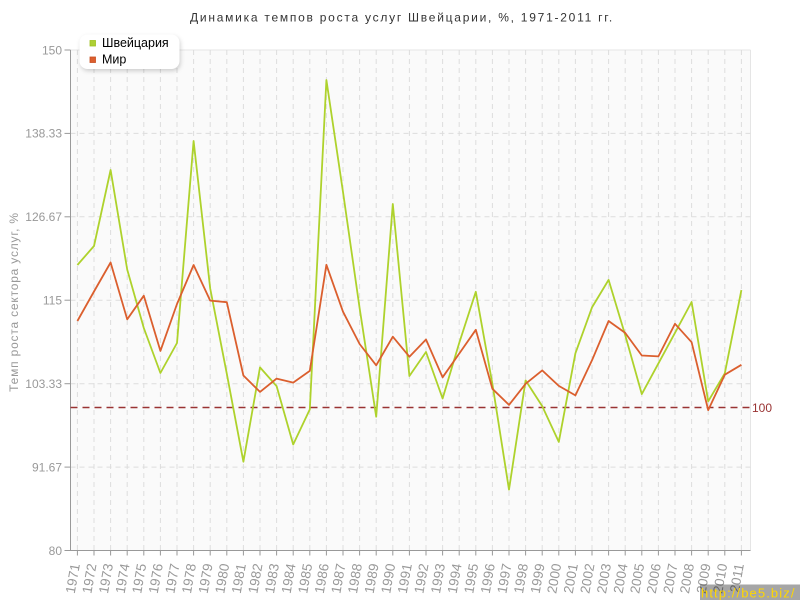 The image size is (800, 605). Describe the element at coordinates (255, 578) in the screenshot. I see `svg-text: 1982` at that location.